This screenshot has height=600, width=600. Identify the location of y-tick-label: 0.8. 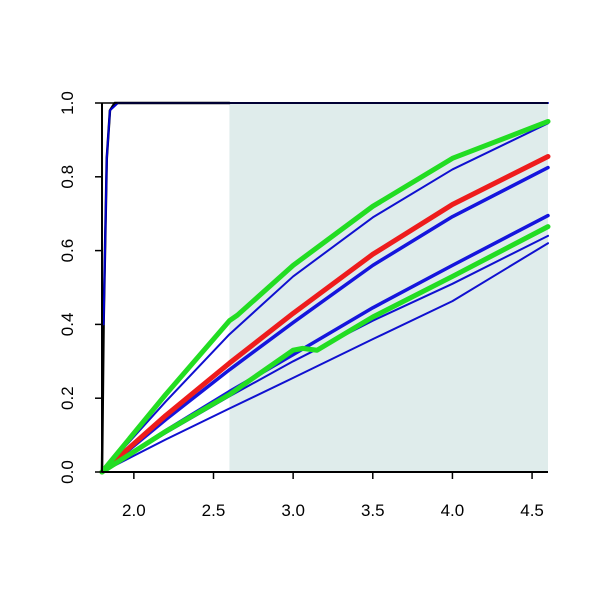
(67, 177).